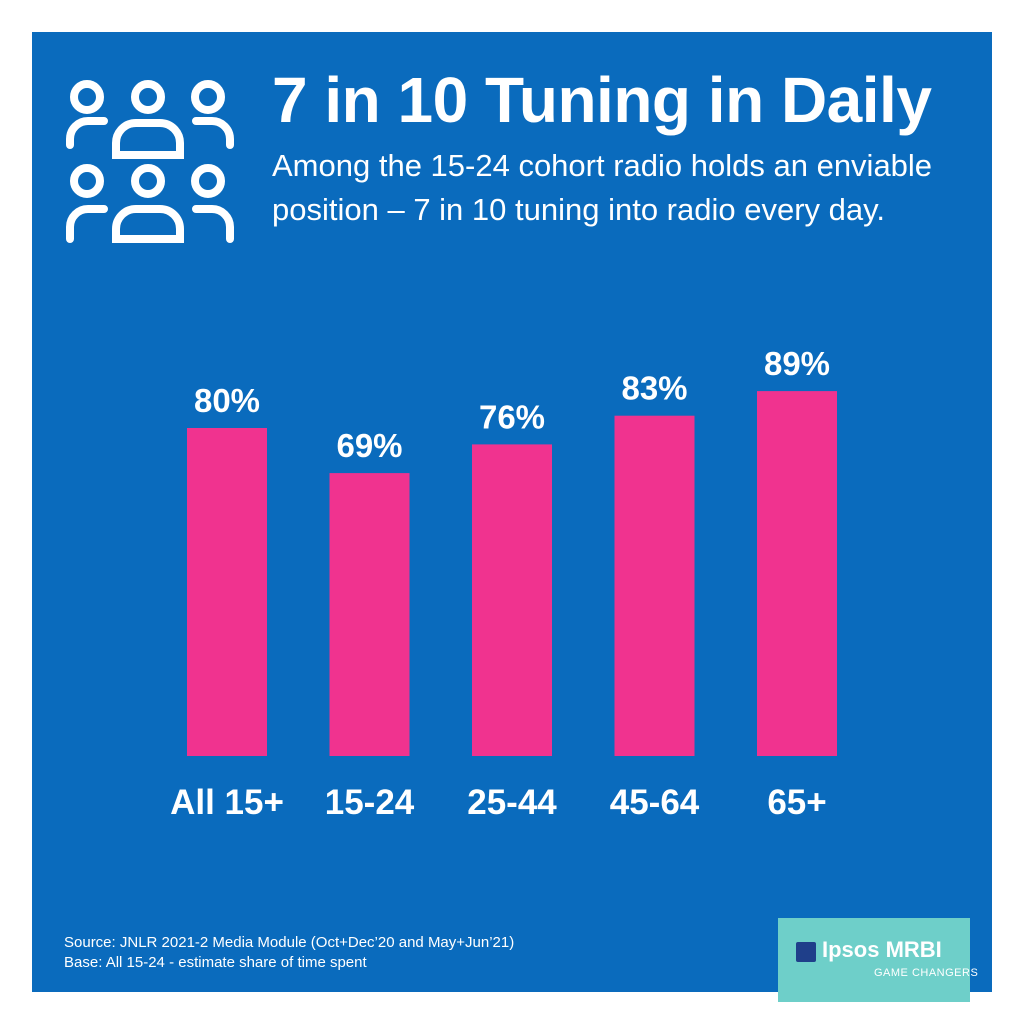  I want to click on data-label: 80%, so click(227, 400).